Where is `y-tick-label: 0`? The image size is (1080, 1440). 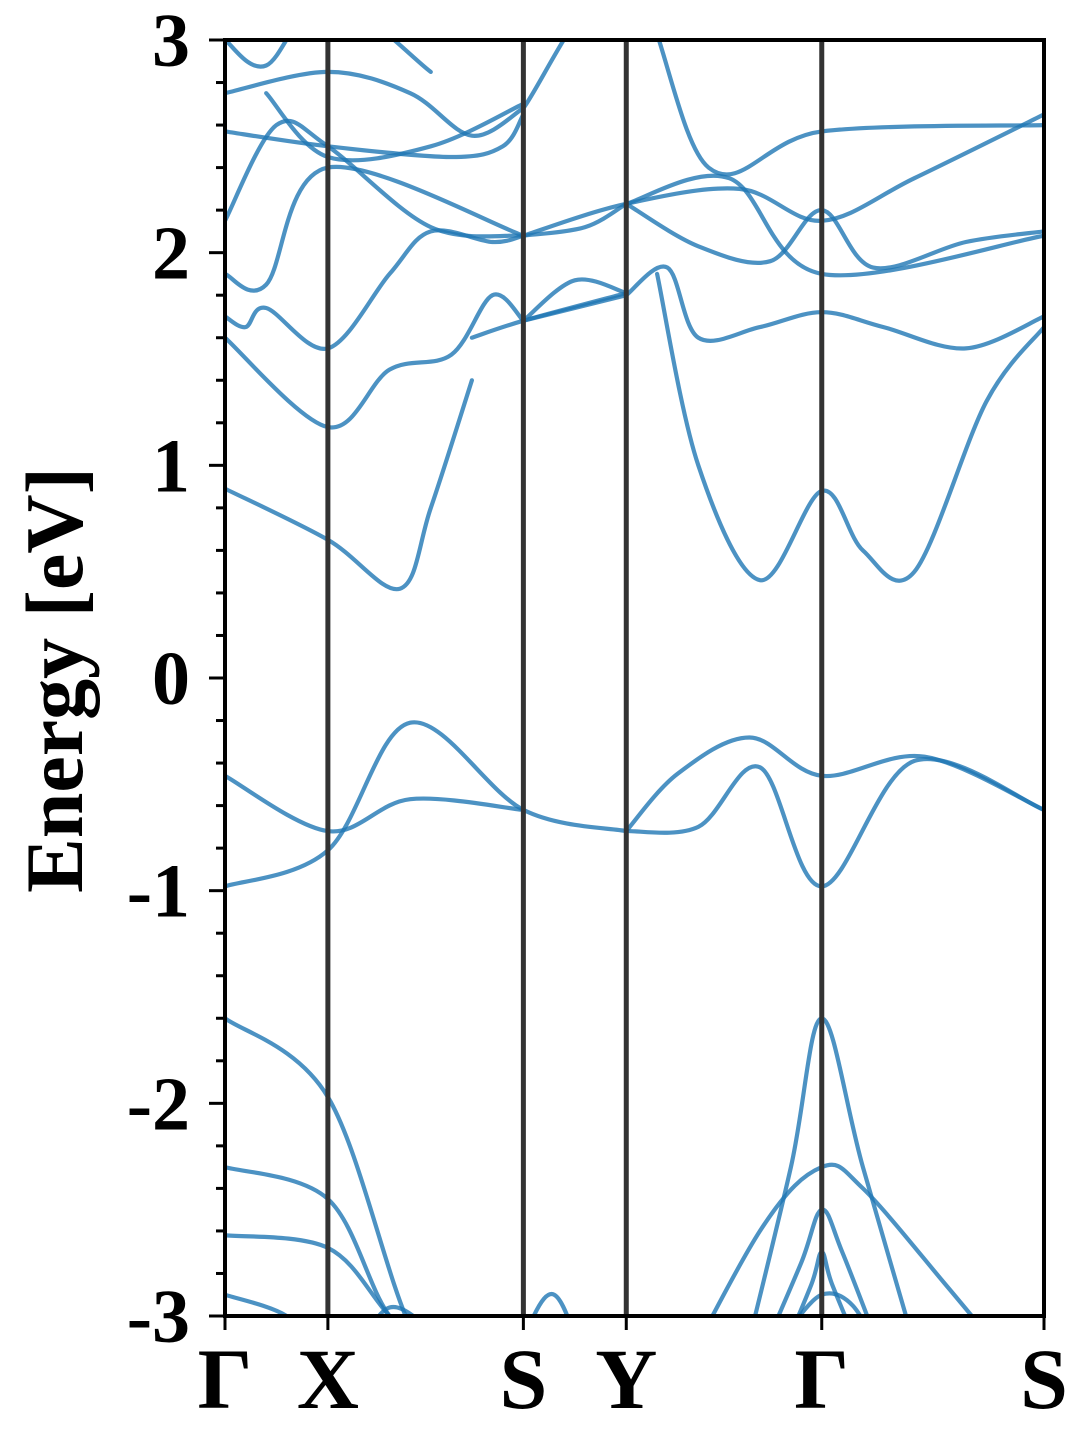 y-tick-label: 0 is located at coordinates (171, 679).